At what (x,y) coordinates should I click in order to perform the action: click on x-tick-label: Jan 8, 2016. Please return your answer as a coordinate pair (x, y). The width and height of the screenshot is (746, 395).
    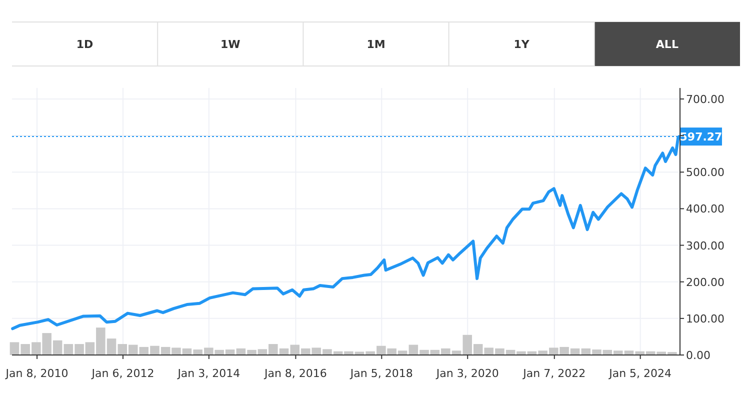
    Looking at the image, I should click on (295, 373).